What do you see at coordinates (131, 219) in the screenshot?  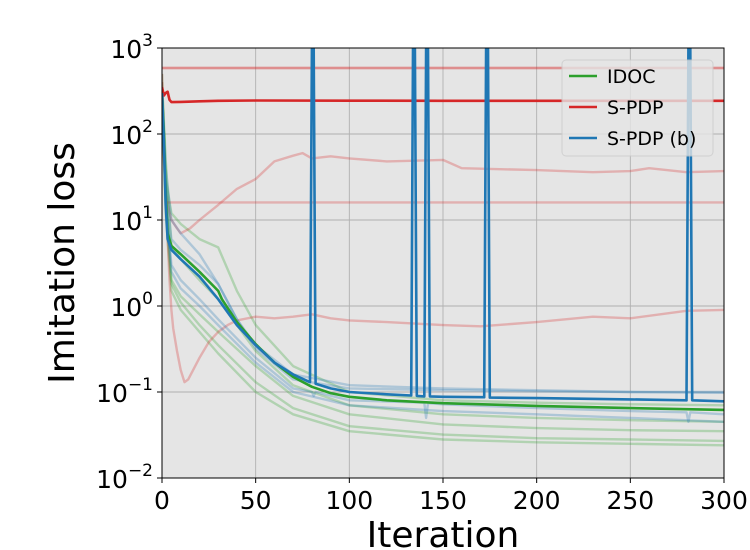 I see `y-tick-label: 10¹` at bounding box center [131, 219].